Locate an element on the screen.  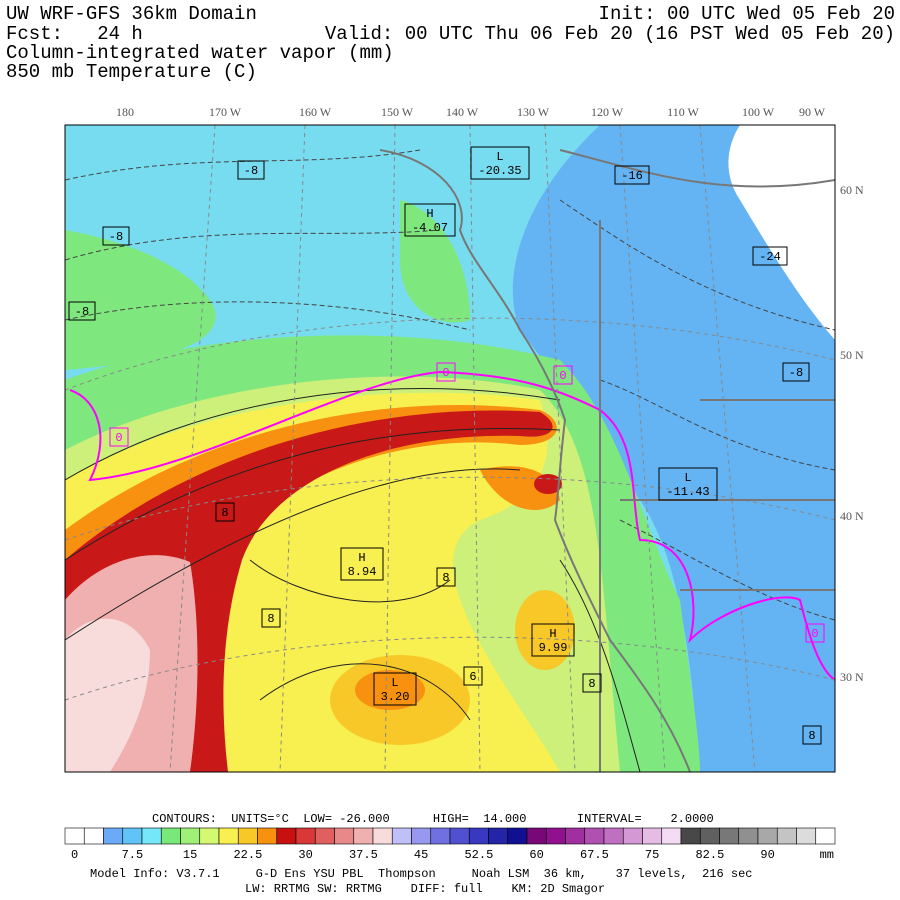
longitude-label: 170 W is located at coordinates (225, 112).